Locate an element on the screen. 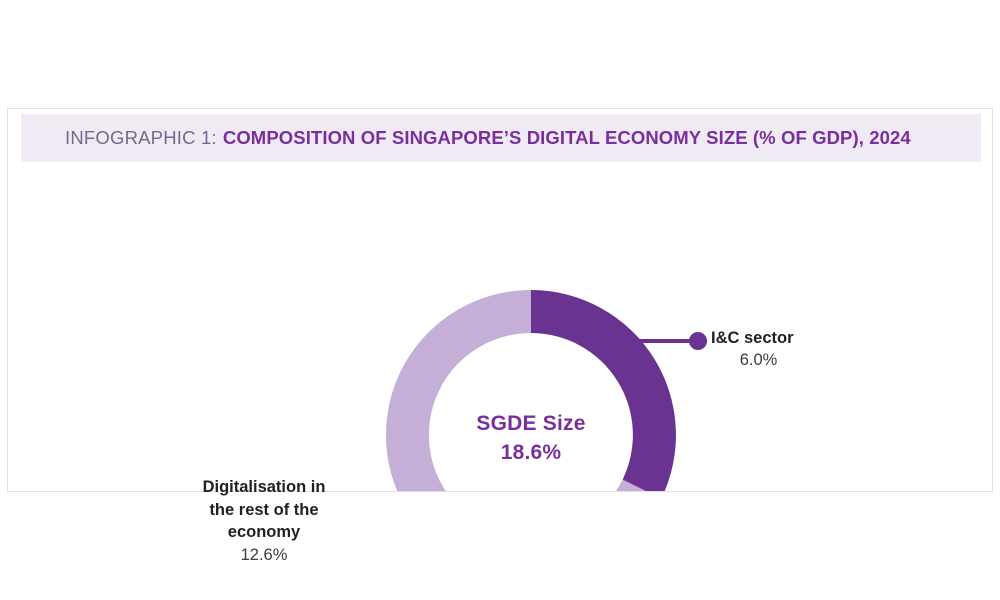 The width and height of the screenshot is (1000, 600). donut-slice-rest-of-economy is located at coordinates (515, 390).